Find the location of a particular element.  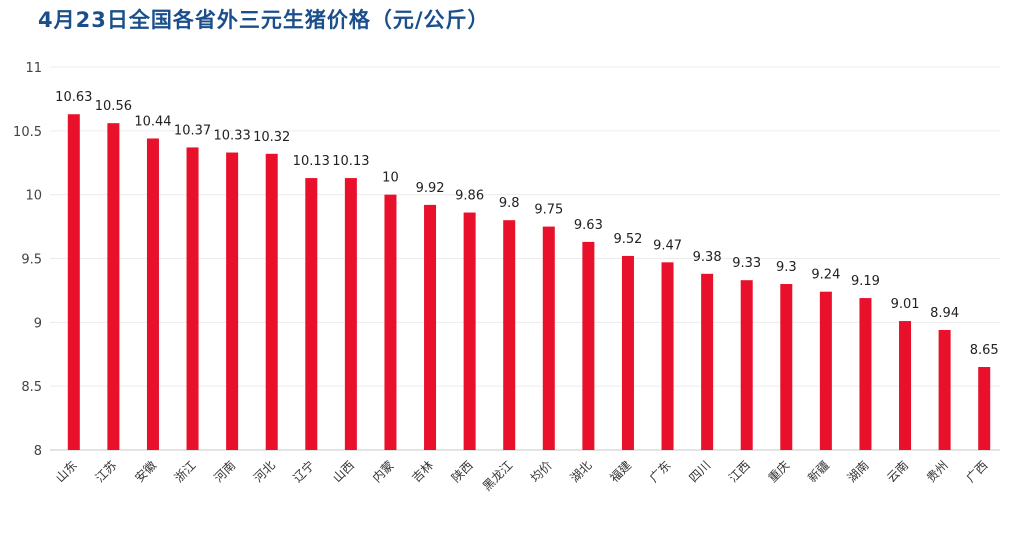

data-label: 9.19 is located at coordinates (865, 281).